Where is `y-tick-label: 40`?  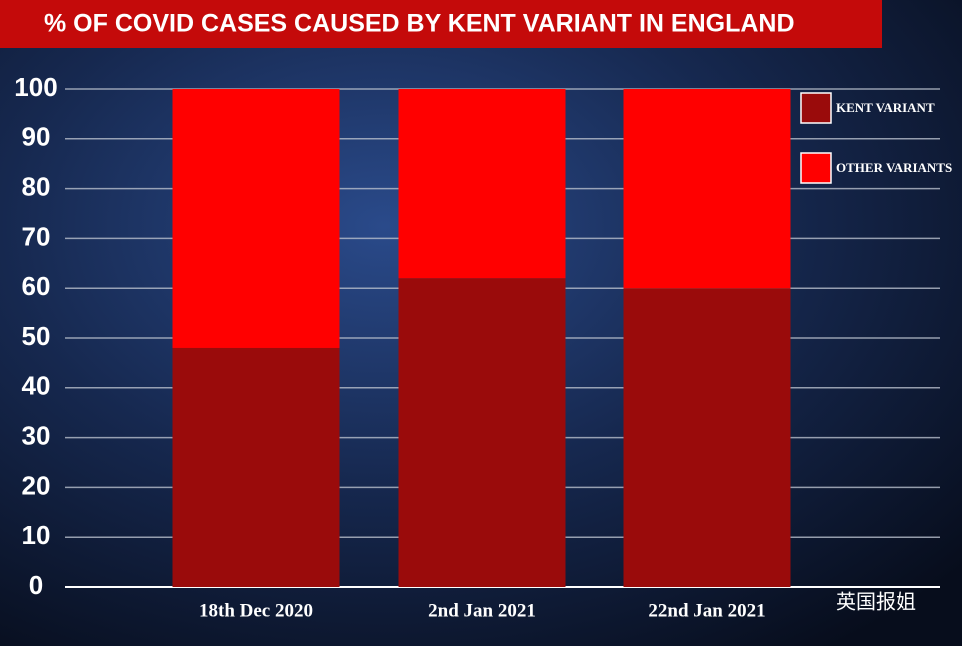
y-tick-label: 40 is located at coordinates (36, 386).